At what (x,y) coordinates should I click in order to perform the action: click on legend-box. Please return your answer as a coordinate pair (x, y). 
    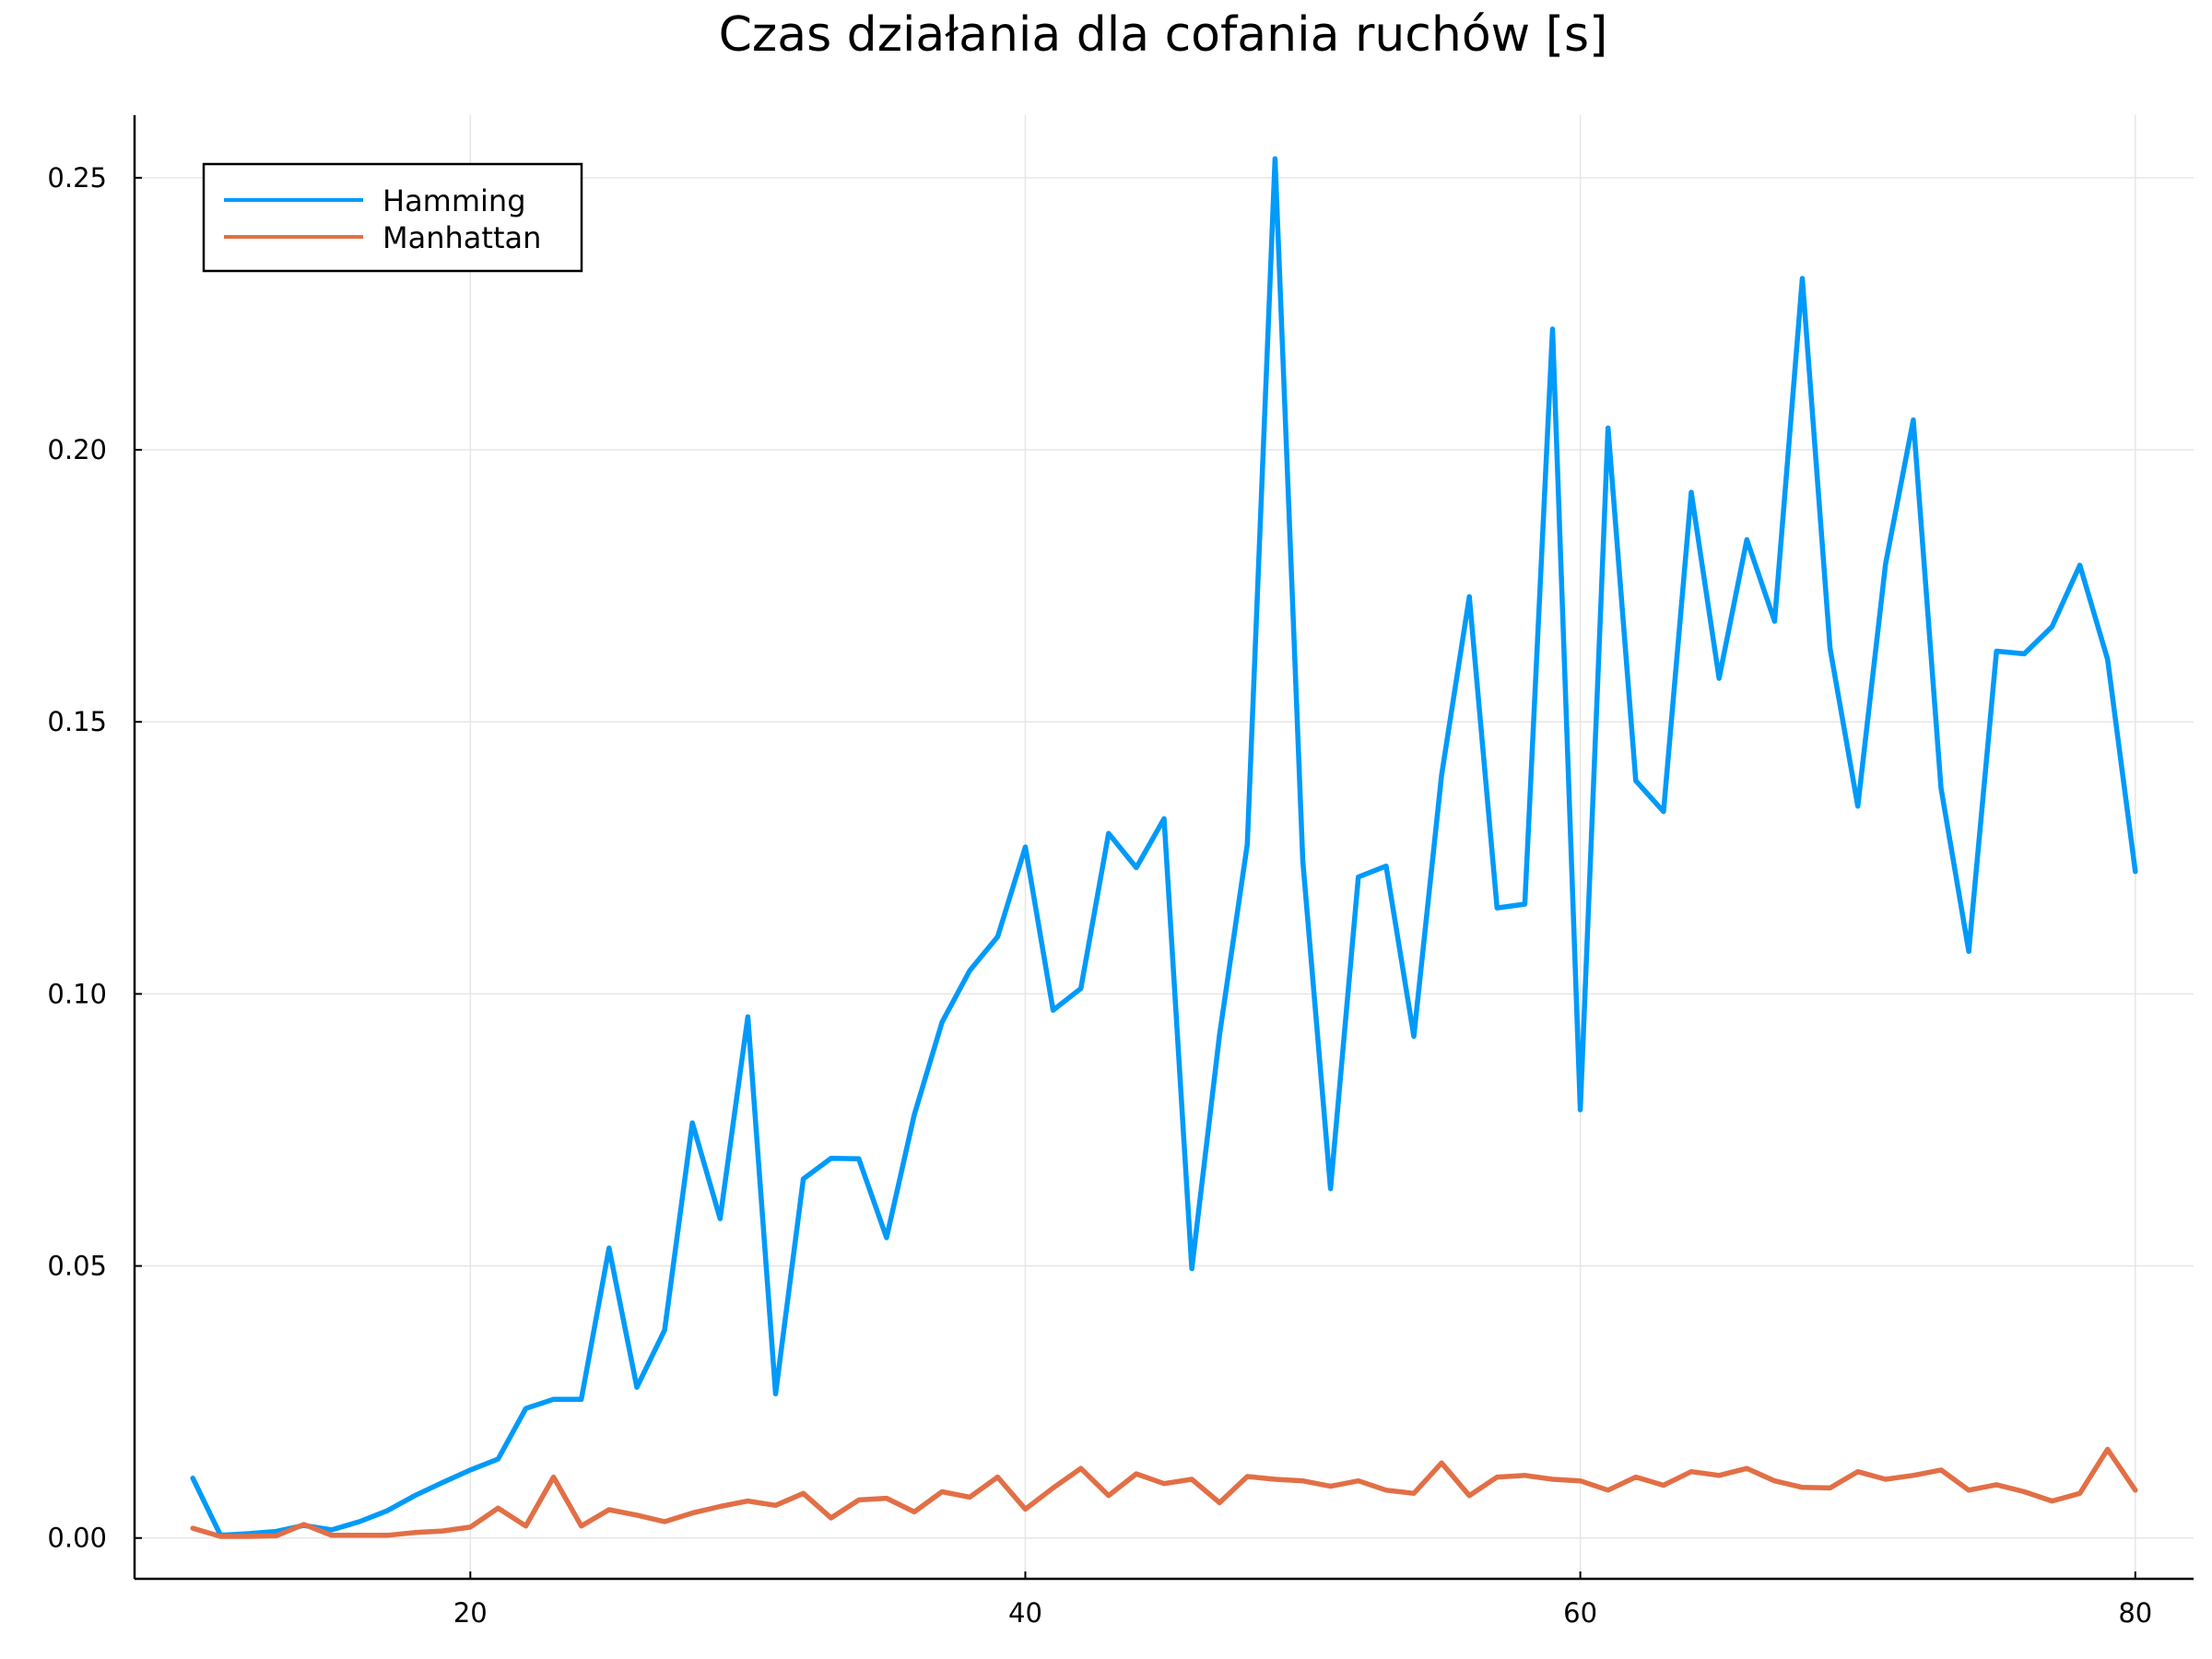
    Looking at the image, I should click on (392, 217).